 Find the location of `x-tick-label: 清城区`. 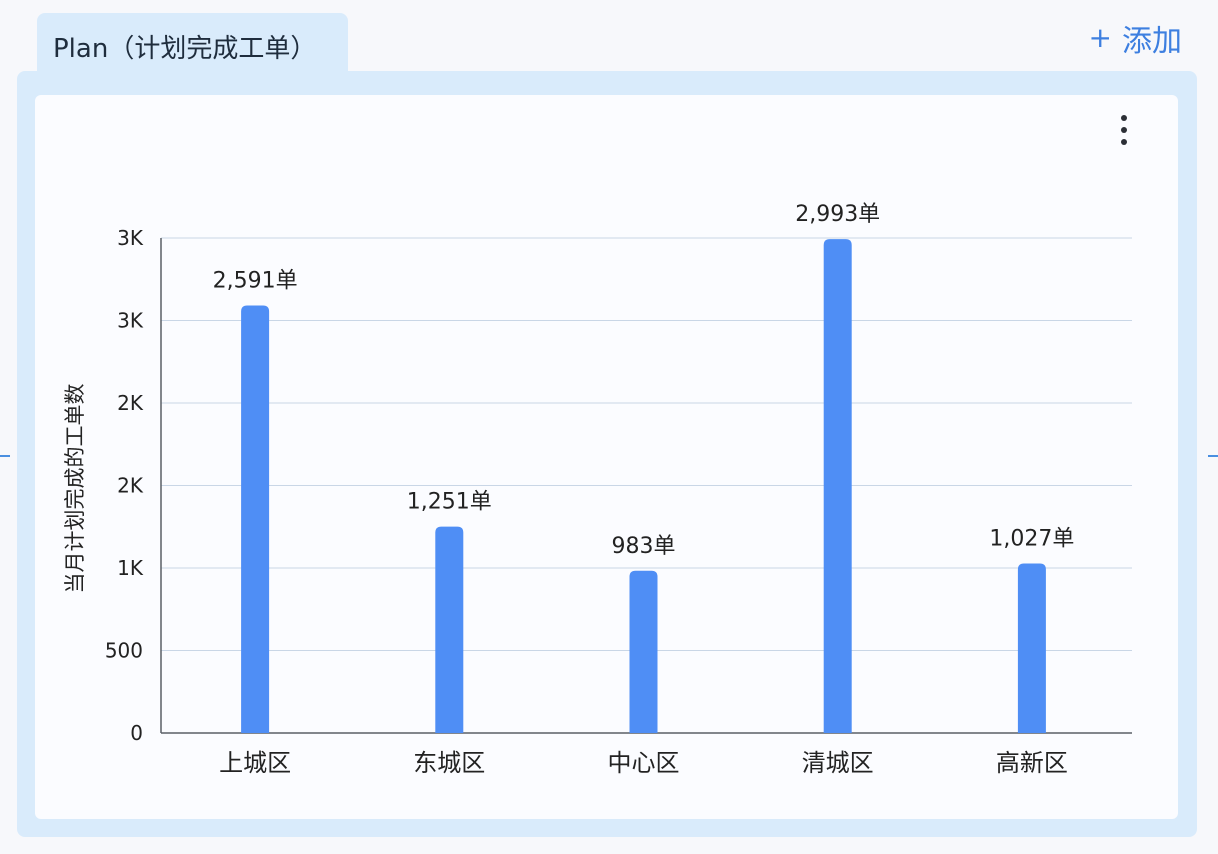

x-tick-label: 清城区 is located at coordinates (838, 763).